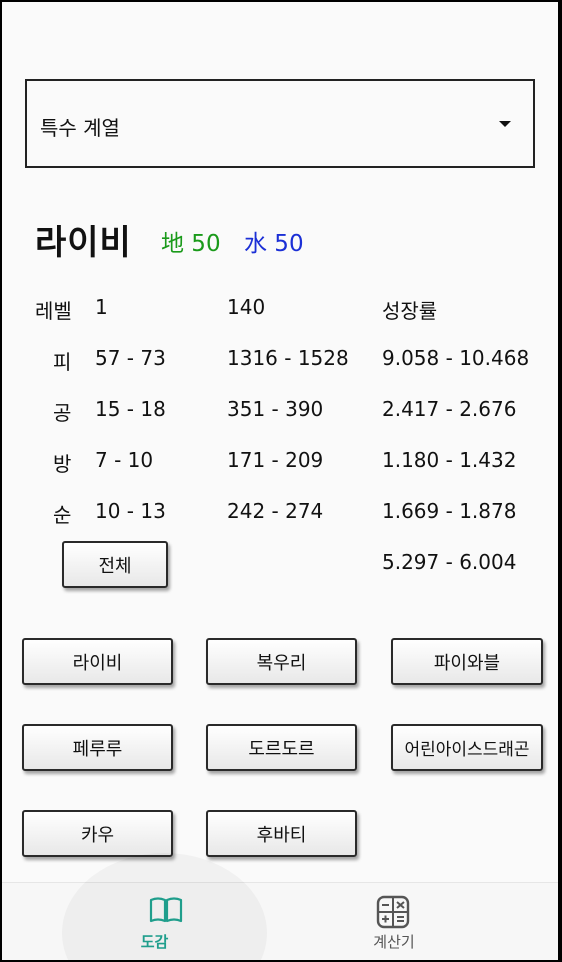 This screenshot has height=962, width=562. Describe the element at coordinates (449, 562) in the screenshot. I see `total-growth: 5.297 - 6.004` at that location.